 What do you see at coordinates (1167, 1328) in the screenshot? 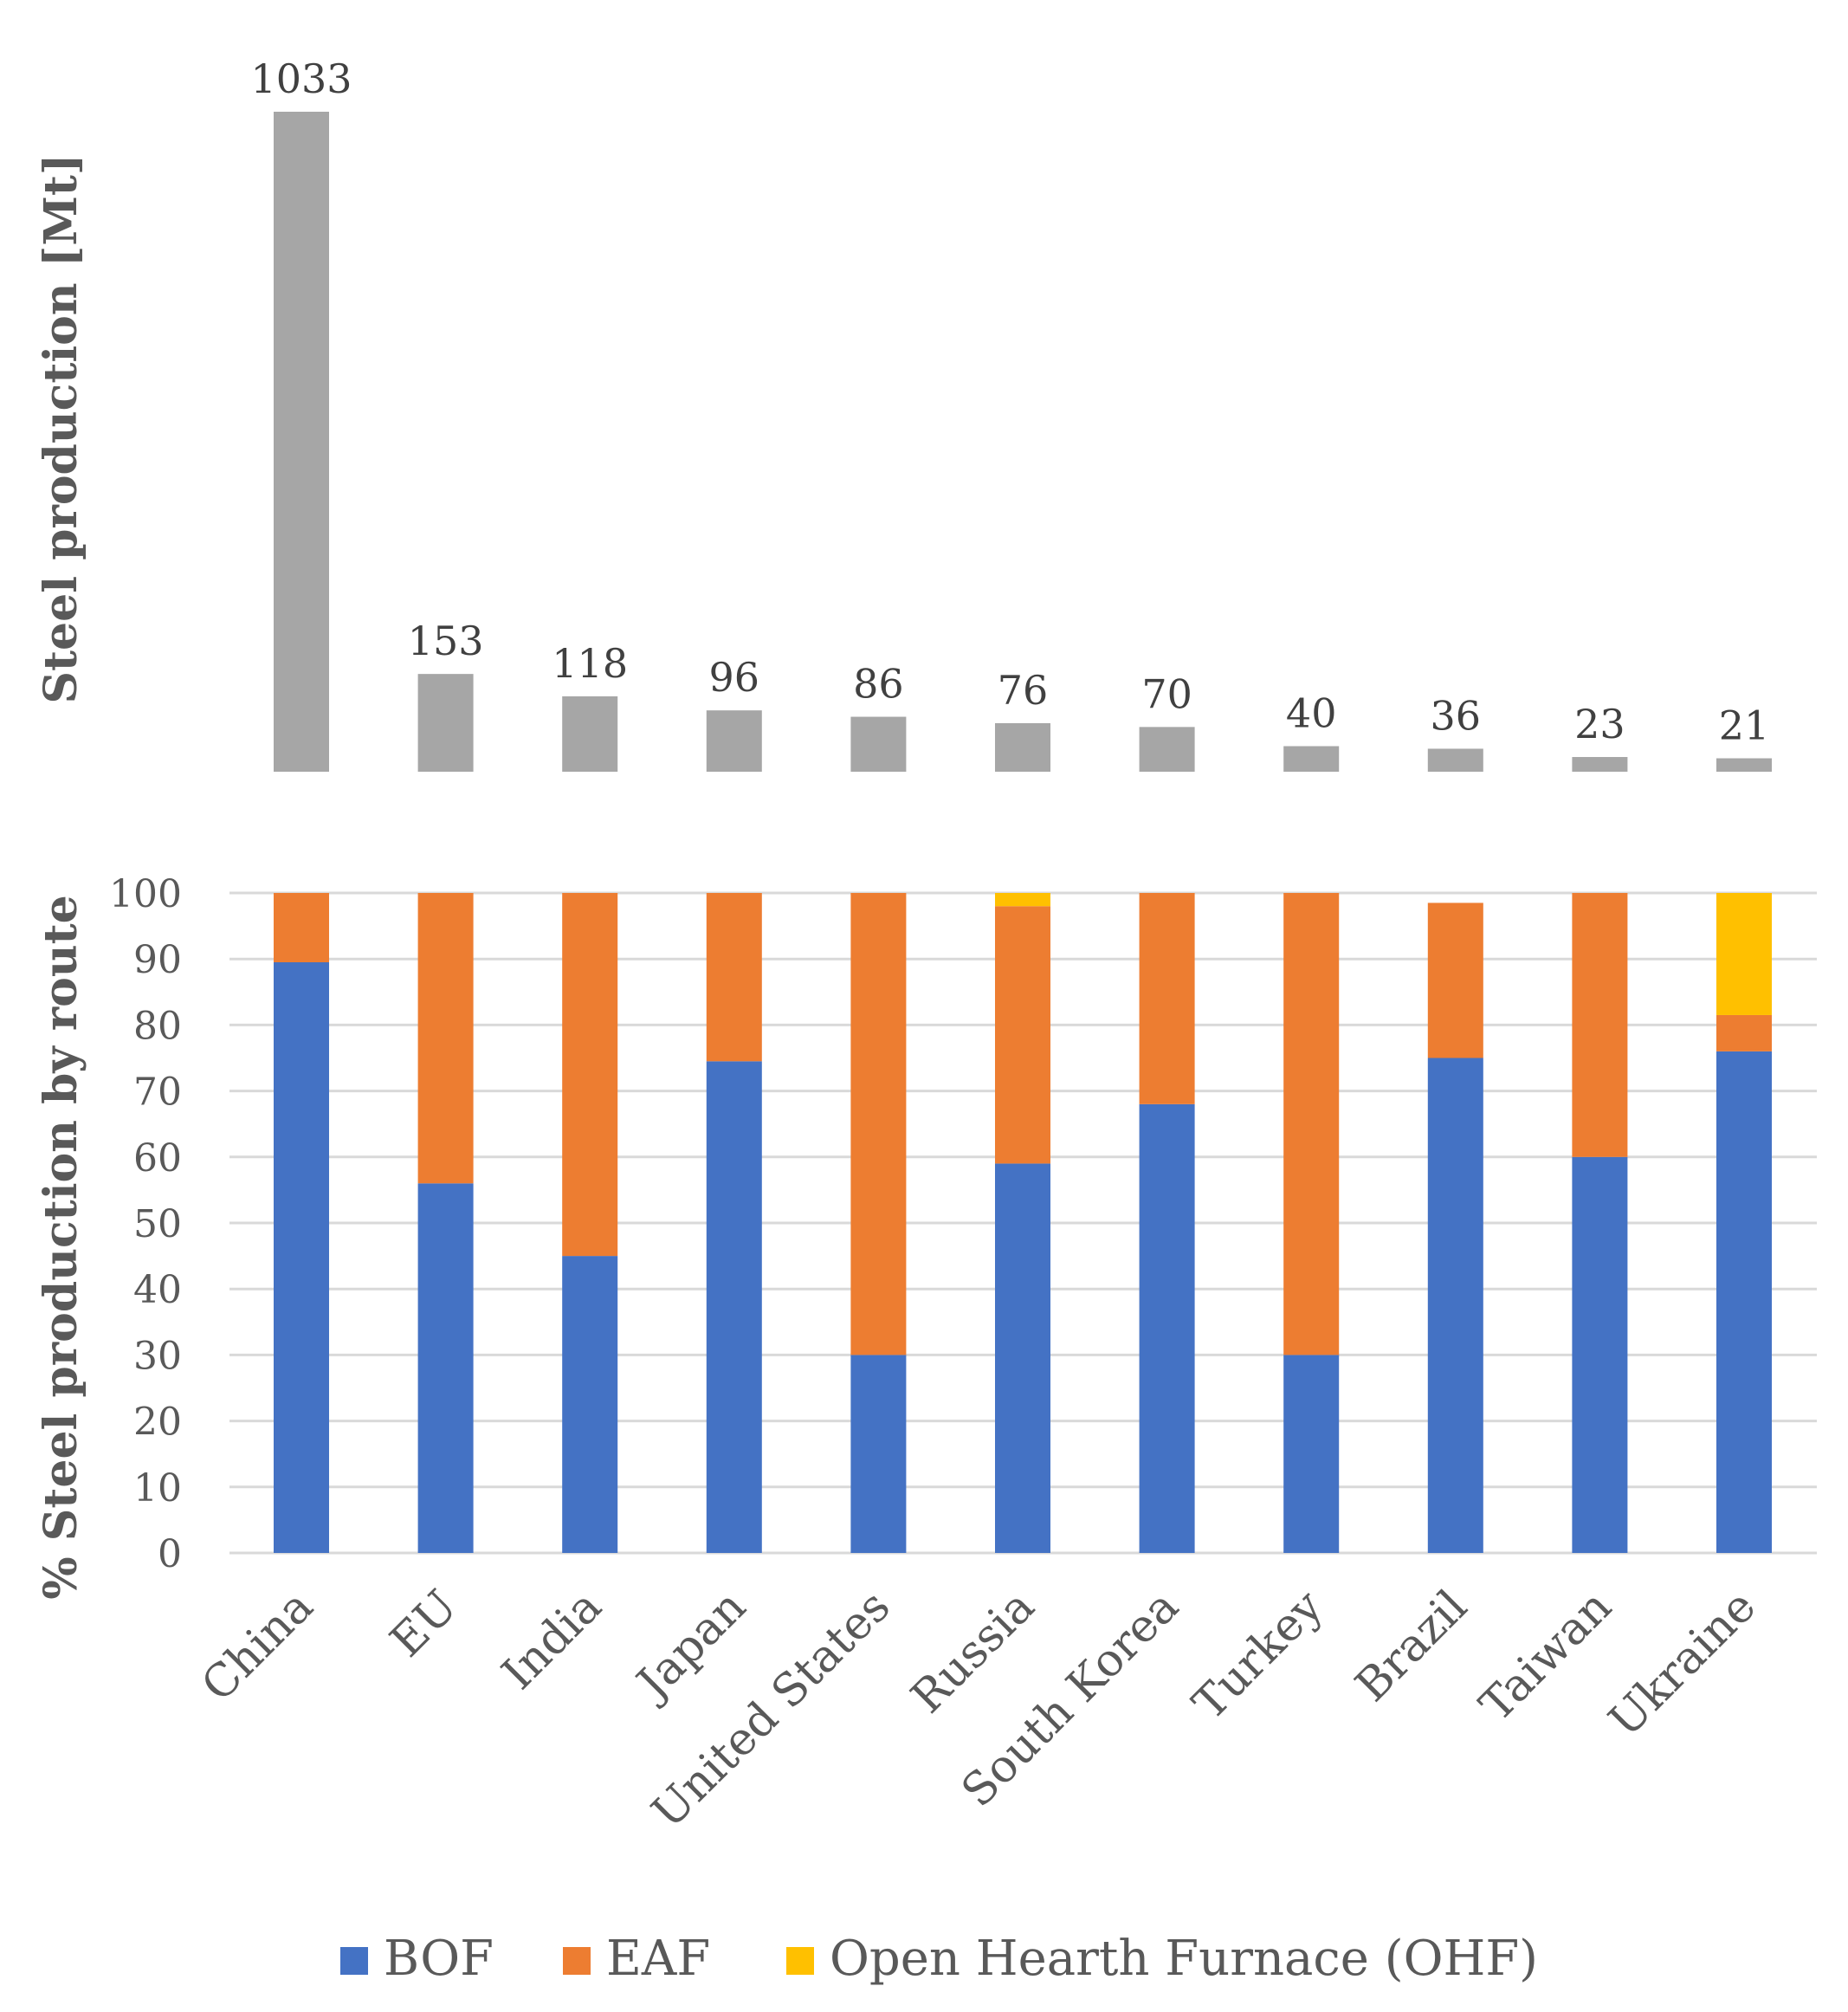
I see `segment-bof-south-korea` at bounding box center [1167, 1328].